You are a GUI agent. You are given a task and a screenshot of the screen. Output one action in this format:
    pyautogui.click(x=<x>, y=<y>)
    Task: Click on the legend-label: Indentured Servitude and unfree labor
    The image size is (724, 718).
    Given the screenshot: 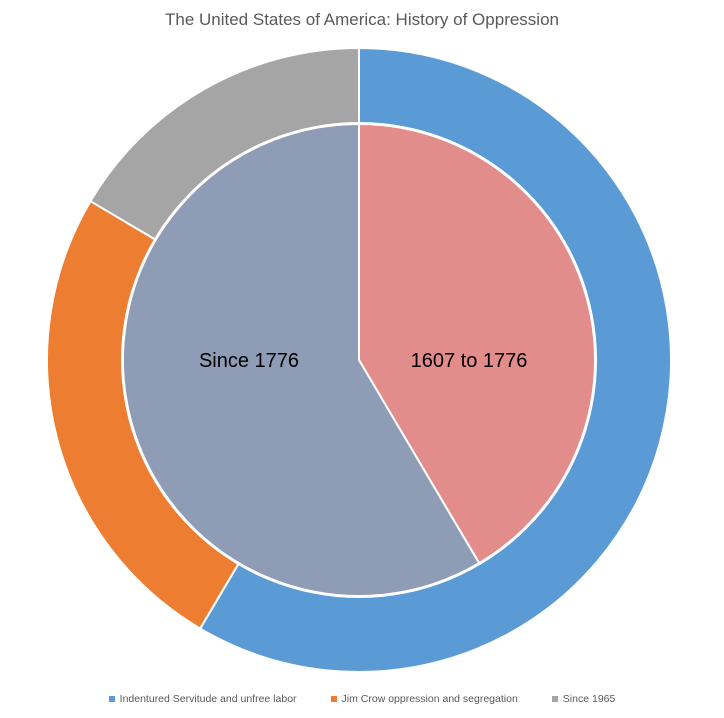 What is the action you would take?
    pyautogui.click(x=208, y=699)
    